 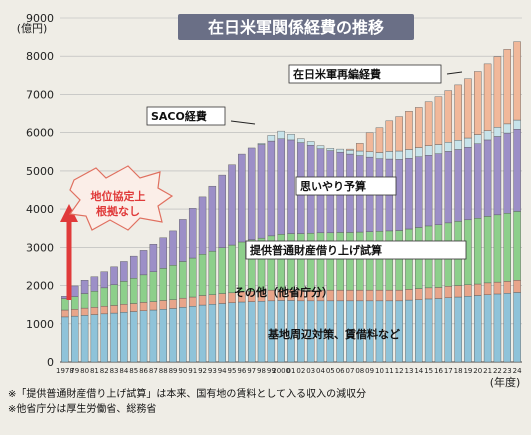 What do you see at coordinates (118, 211) in the screenshot?
I see `arrow-annotation-text: 根拠なし` at bounding box center [118, 211].